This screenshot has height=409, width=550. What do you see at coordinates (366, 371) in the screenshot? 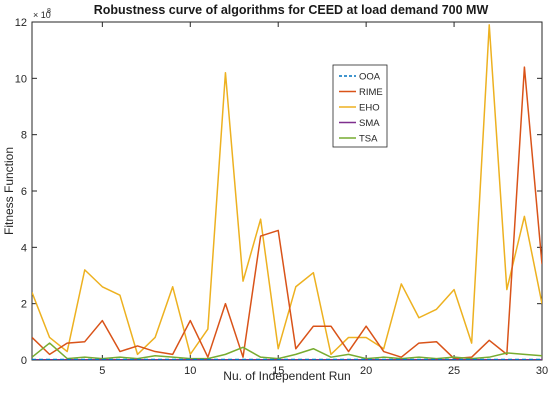
I see `x-tick-label: 20` at bounding box center [366, 371].